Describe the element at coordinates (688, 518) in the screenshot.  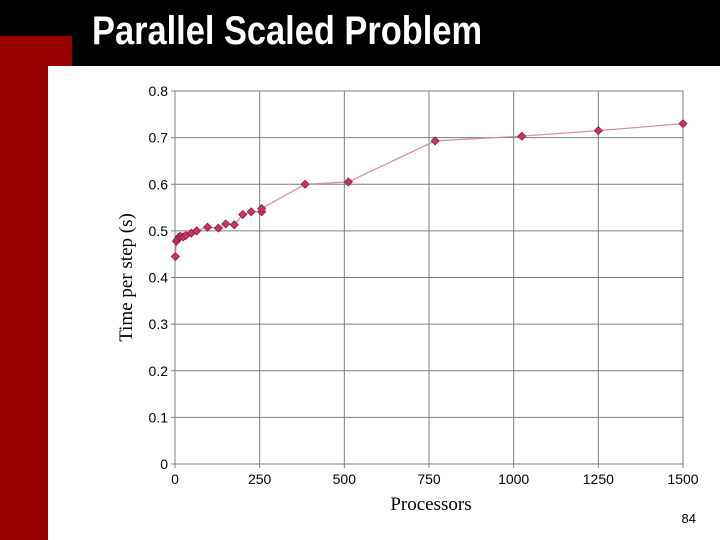
I see `page-number: 84` at that location.